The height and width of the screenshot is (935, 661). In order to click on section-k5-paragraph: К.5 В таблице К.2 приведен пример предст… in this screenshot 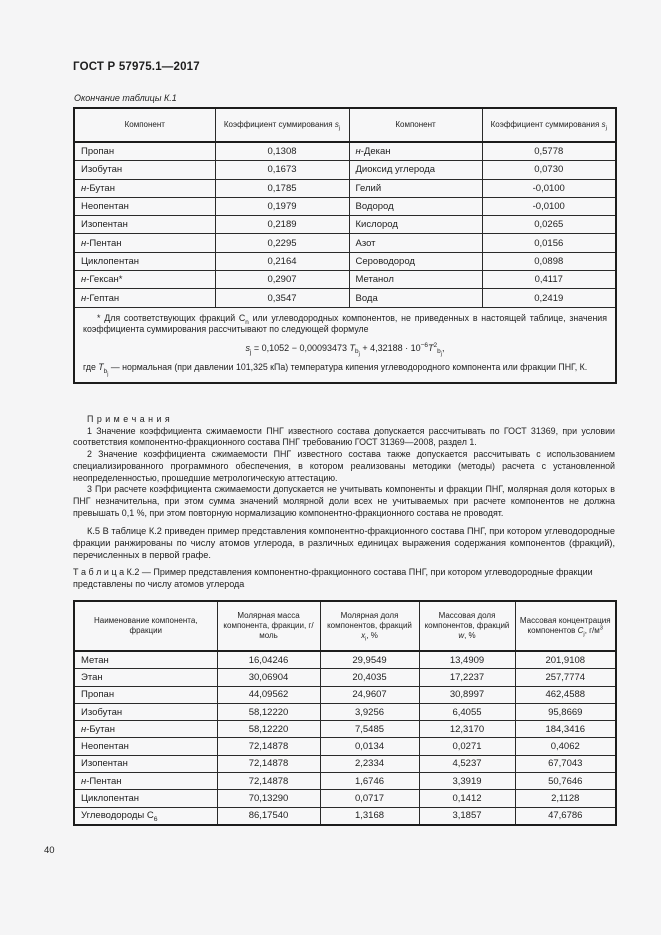, I will do `click(344, 543)`.